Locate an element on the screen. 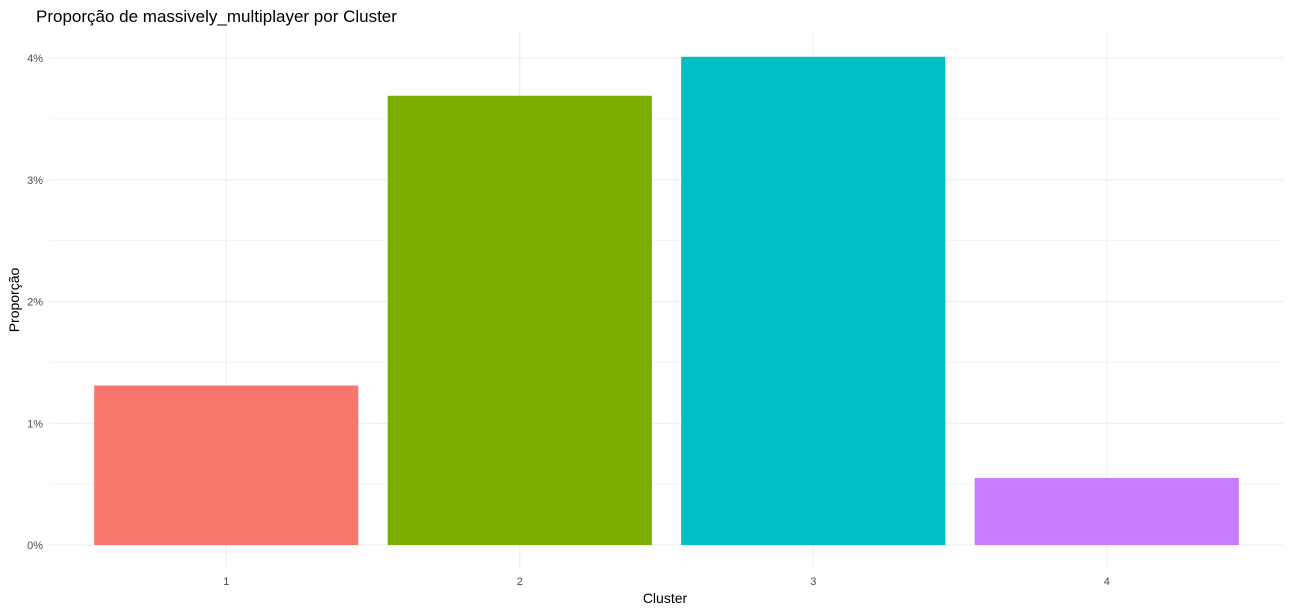 The width and height of the screenshot is (1290, 613). y-tick-label: 1% is located at coordinates (35, 424).